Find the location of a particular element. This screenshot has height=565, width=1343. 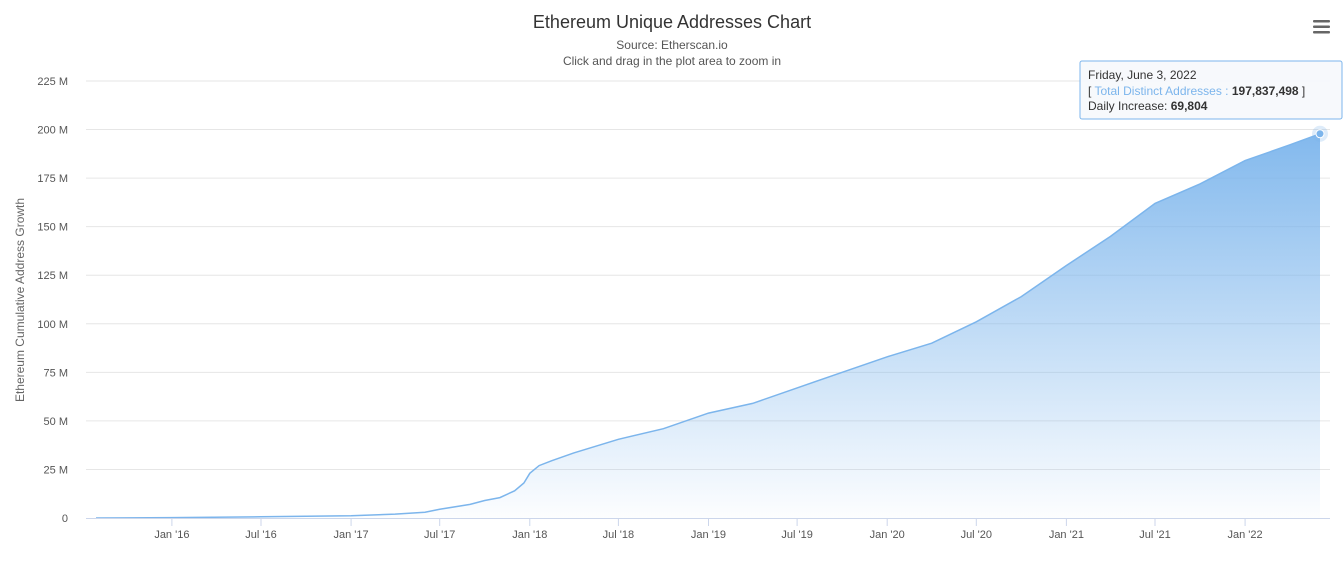

tooltip-increase-label: Daily Increase: is located at coordinates (1127, 106).